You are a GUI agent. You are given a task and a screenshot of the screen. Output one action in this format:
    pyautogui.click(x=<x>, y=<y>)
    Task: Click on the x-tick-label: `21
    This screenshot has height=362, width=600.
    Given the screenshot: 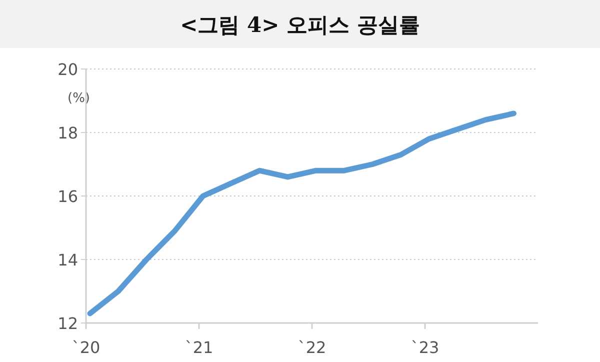 What is the action you would take?
    pyautogui.click(x=199, y=347)
    